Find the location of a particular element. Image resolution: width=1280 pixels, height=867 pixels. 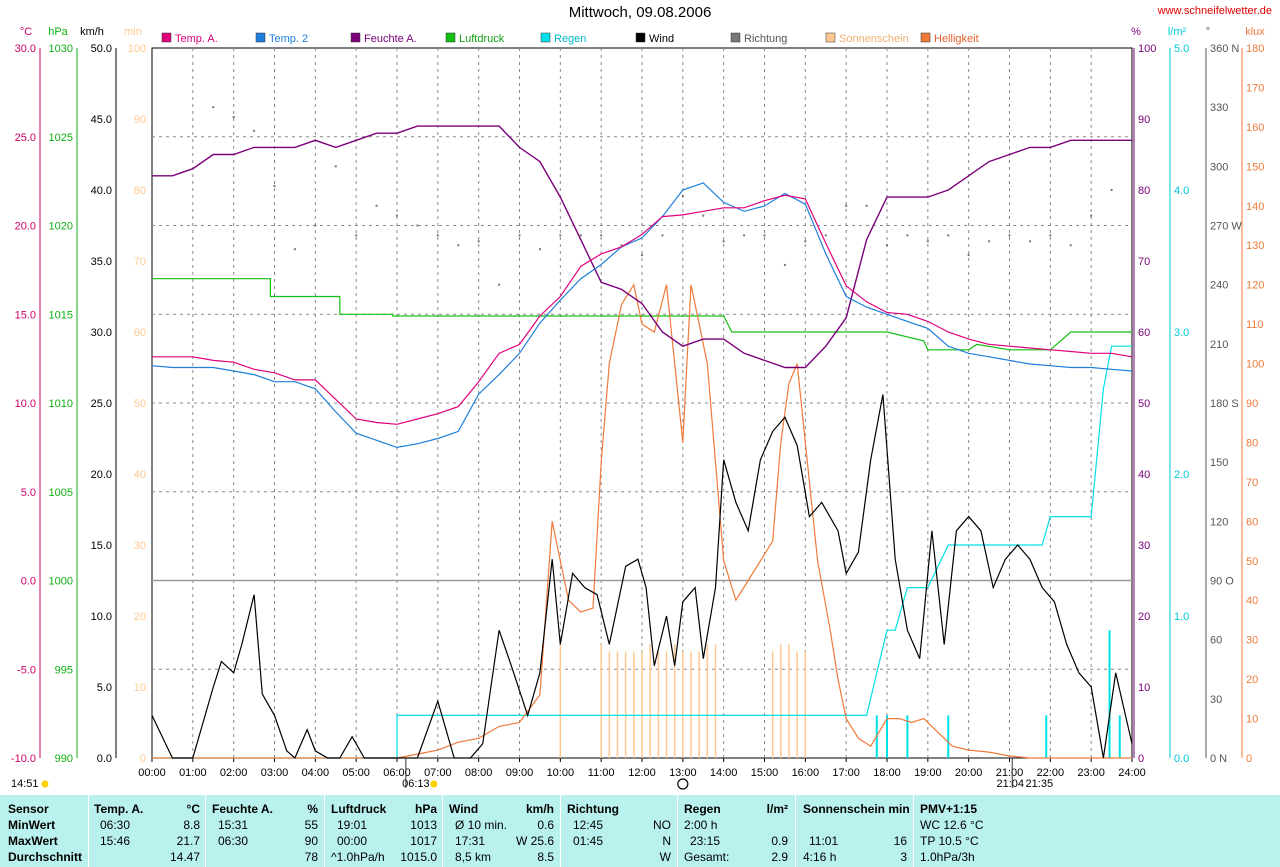

stats-regen-unit: l/m² is located at coordinates (777, 809).